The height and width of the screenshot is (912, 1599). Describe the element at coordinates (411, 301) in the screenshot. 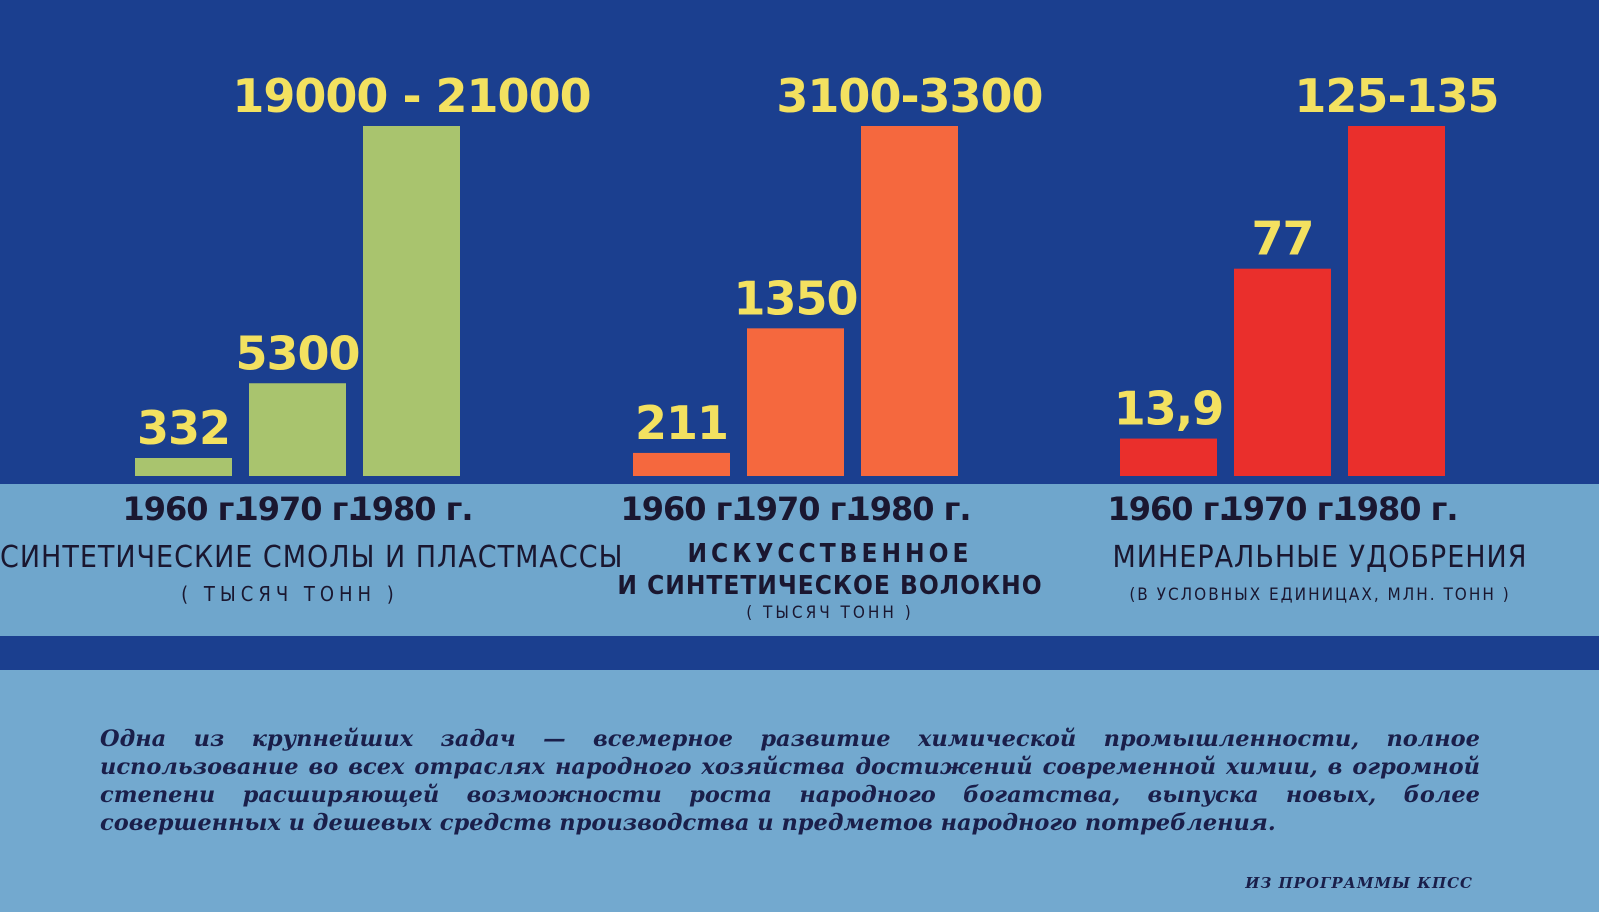

I see `plastics-bar-1980` at that location.